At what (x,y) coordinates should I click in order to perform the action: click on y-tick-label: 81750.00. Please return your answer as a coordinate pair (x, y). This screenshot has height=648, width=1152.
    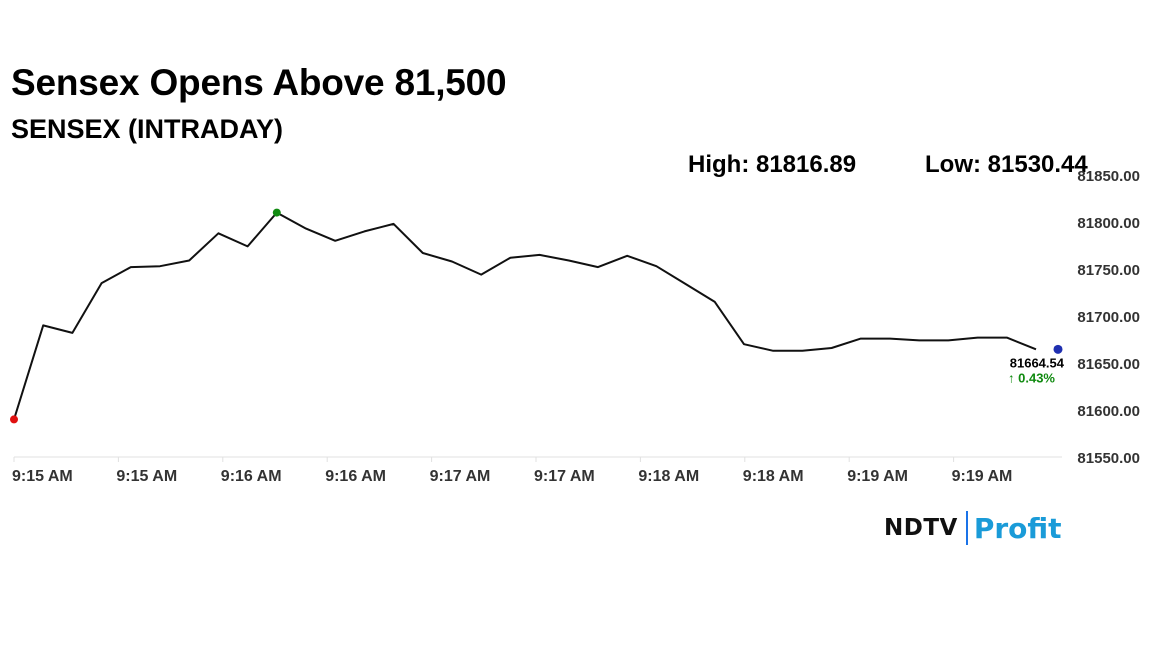
    Looking at the image, I should click on (1108, 270).